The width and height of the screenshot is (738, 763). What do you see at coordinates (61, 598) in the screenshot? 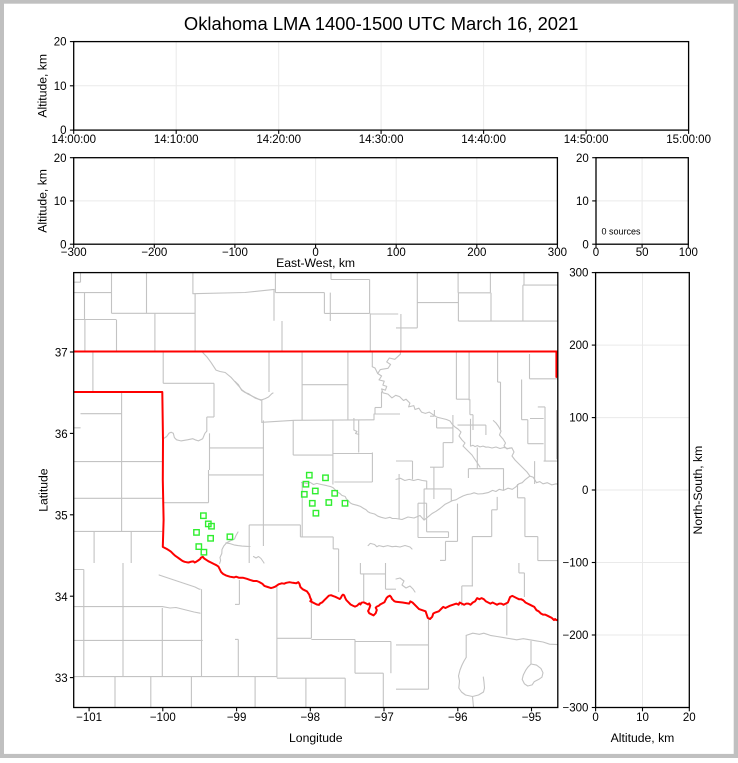
I see `svg-text: 34` at bounding box center [61, 598].